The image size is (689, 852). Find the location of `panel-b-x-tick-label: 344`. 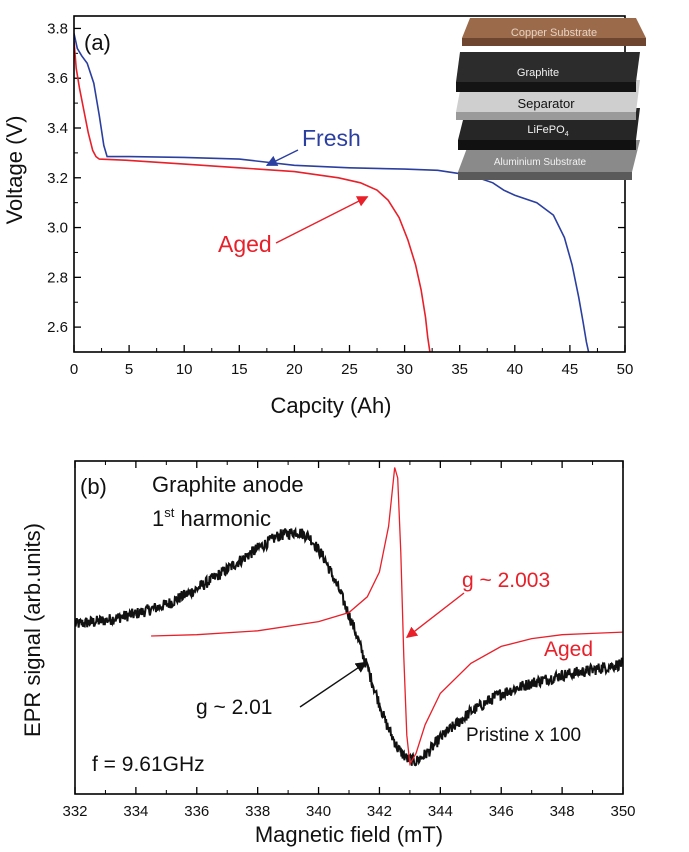

panel-b-x-tick-label: 344 is located at coordinates (440, 811).